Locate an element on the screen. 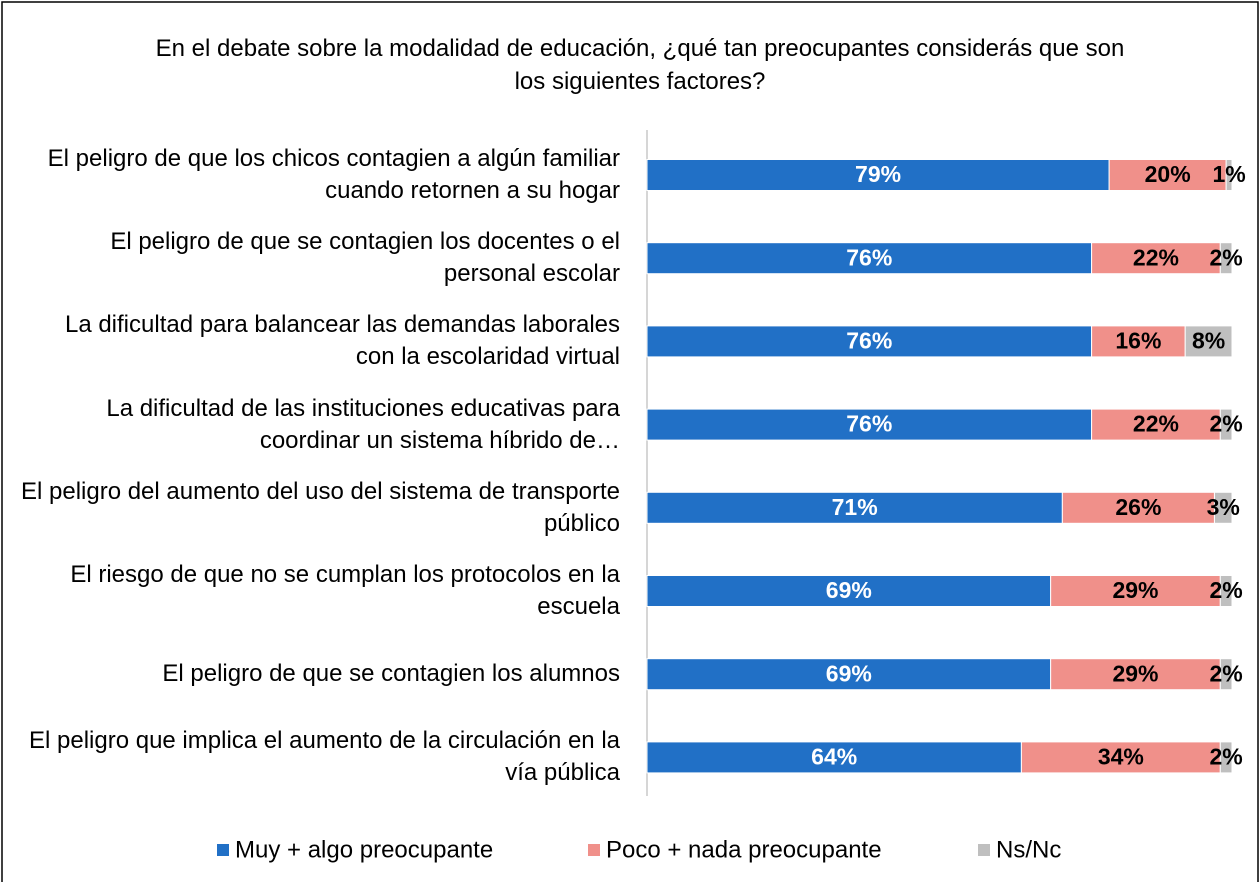 The image size is (1260, 882). value-label: 16% is located at coordinates (1138, 340).